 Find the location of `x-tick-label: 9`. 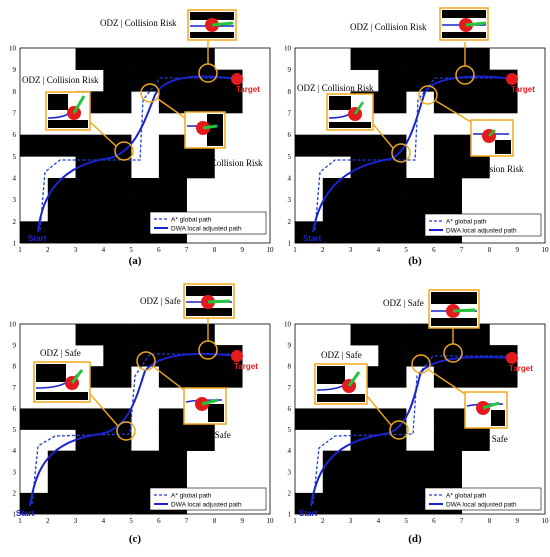

x-tick-label: 9 is located at coordinates (517, 521).